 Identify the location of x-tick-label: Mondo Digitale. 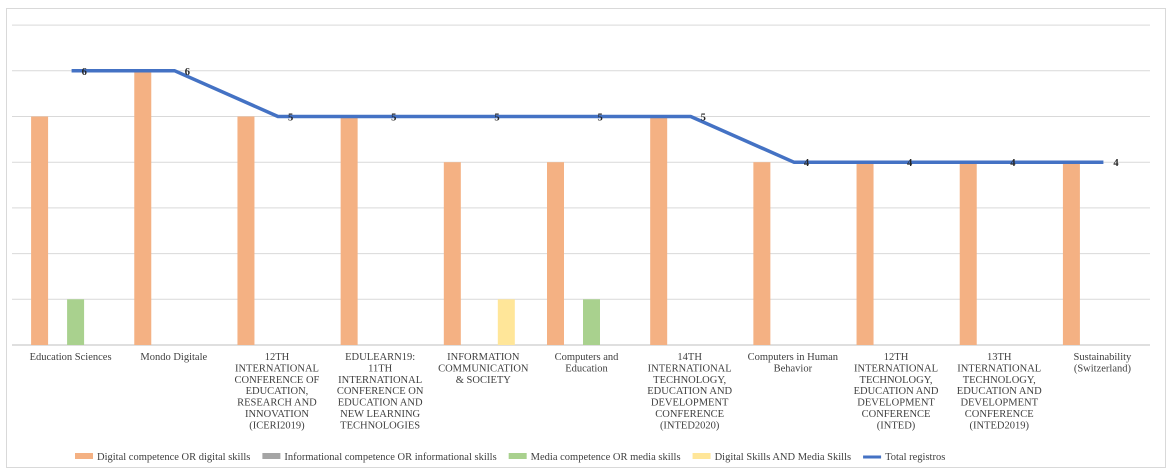
(173, 357).